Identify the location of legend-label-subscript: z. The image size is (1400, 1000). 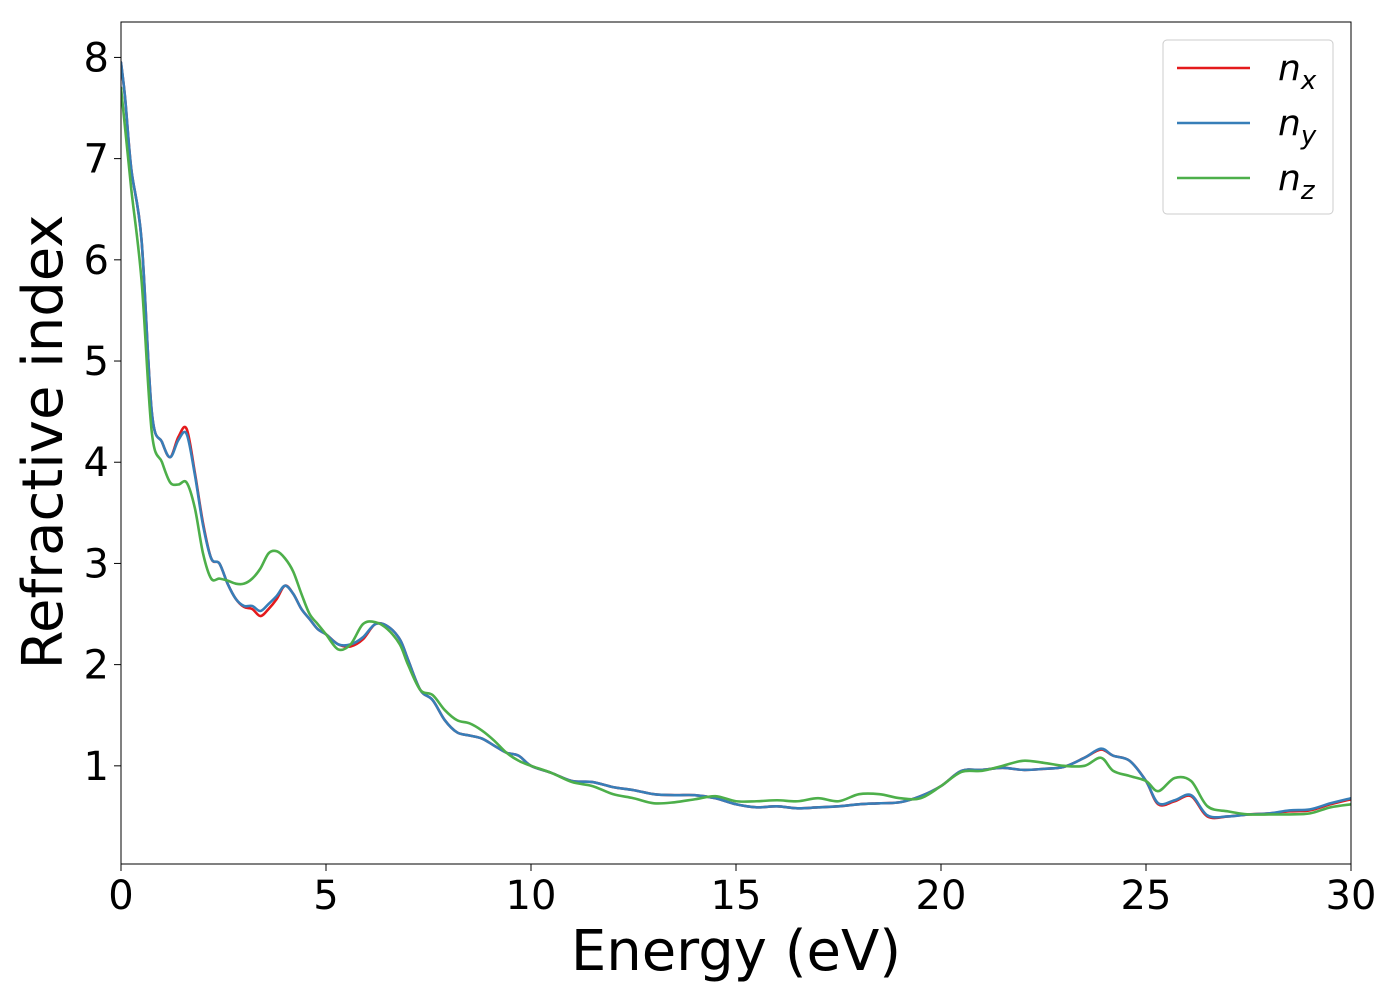
(1308, 191).